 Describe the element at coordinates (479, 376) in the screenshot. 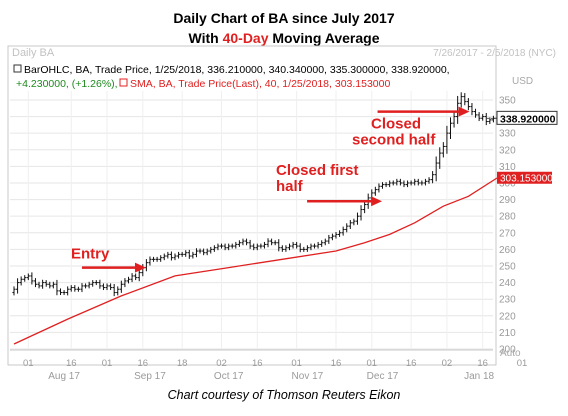

I see `x-month-label: Jan 18` at that location.